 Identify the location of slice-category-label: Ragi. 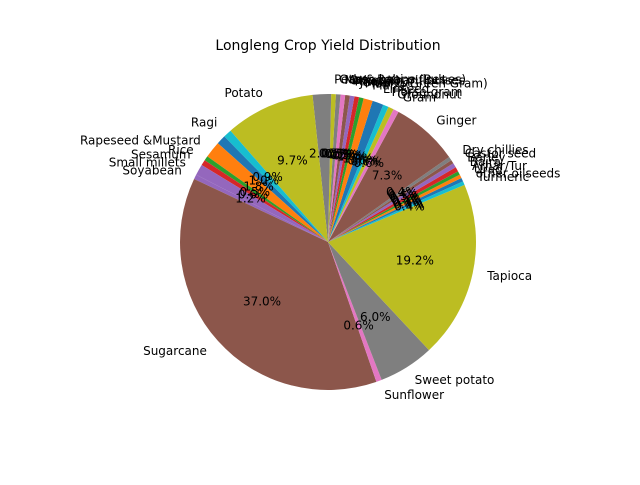
(204, 123).